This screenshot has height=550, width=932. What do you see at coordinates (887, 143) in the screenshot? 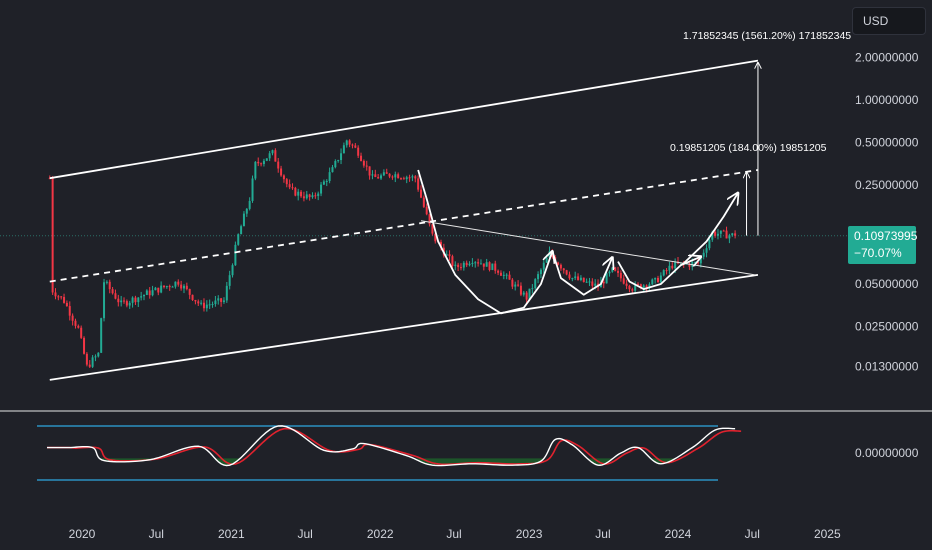
I see `y-tick-label: 0.50000000` at bounding box center [887, 143].